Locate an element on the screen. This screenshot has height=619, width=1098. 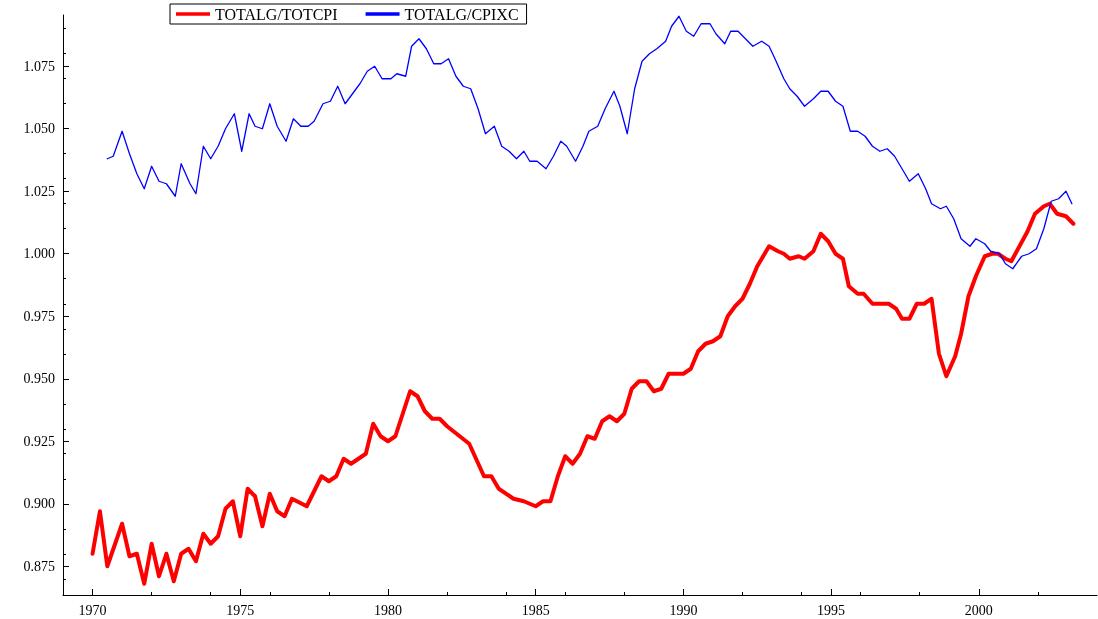
y-tick-label: 0.925 is located at coordinates (39, 441).